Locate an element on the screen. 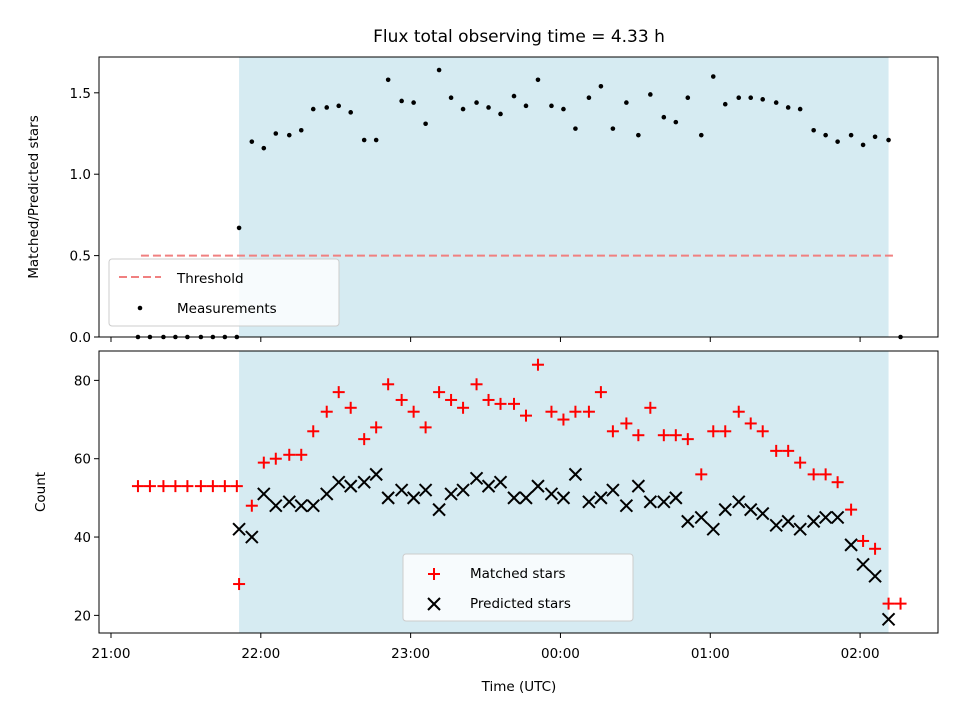 The image size is (960, 720). x-tick-label: 23:00 is located at coordinates (410, 654).